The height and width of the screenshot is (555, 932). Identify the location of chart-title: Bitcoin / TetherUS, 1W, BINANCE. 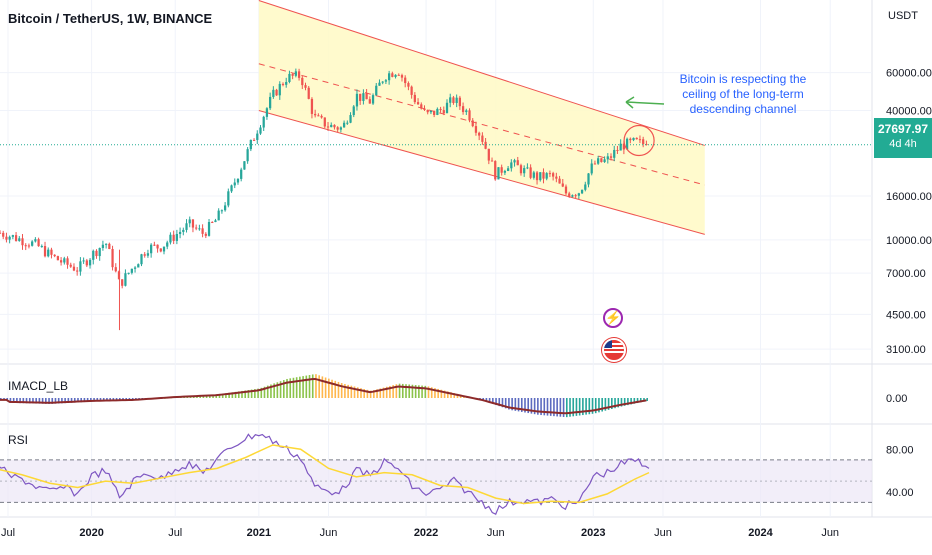
(110, 18).